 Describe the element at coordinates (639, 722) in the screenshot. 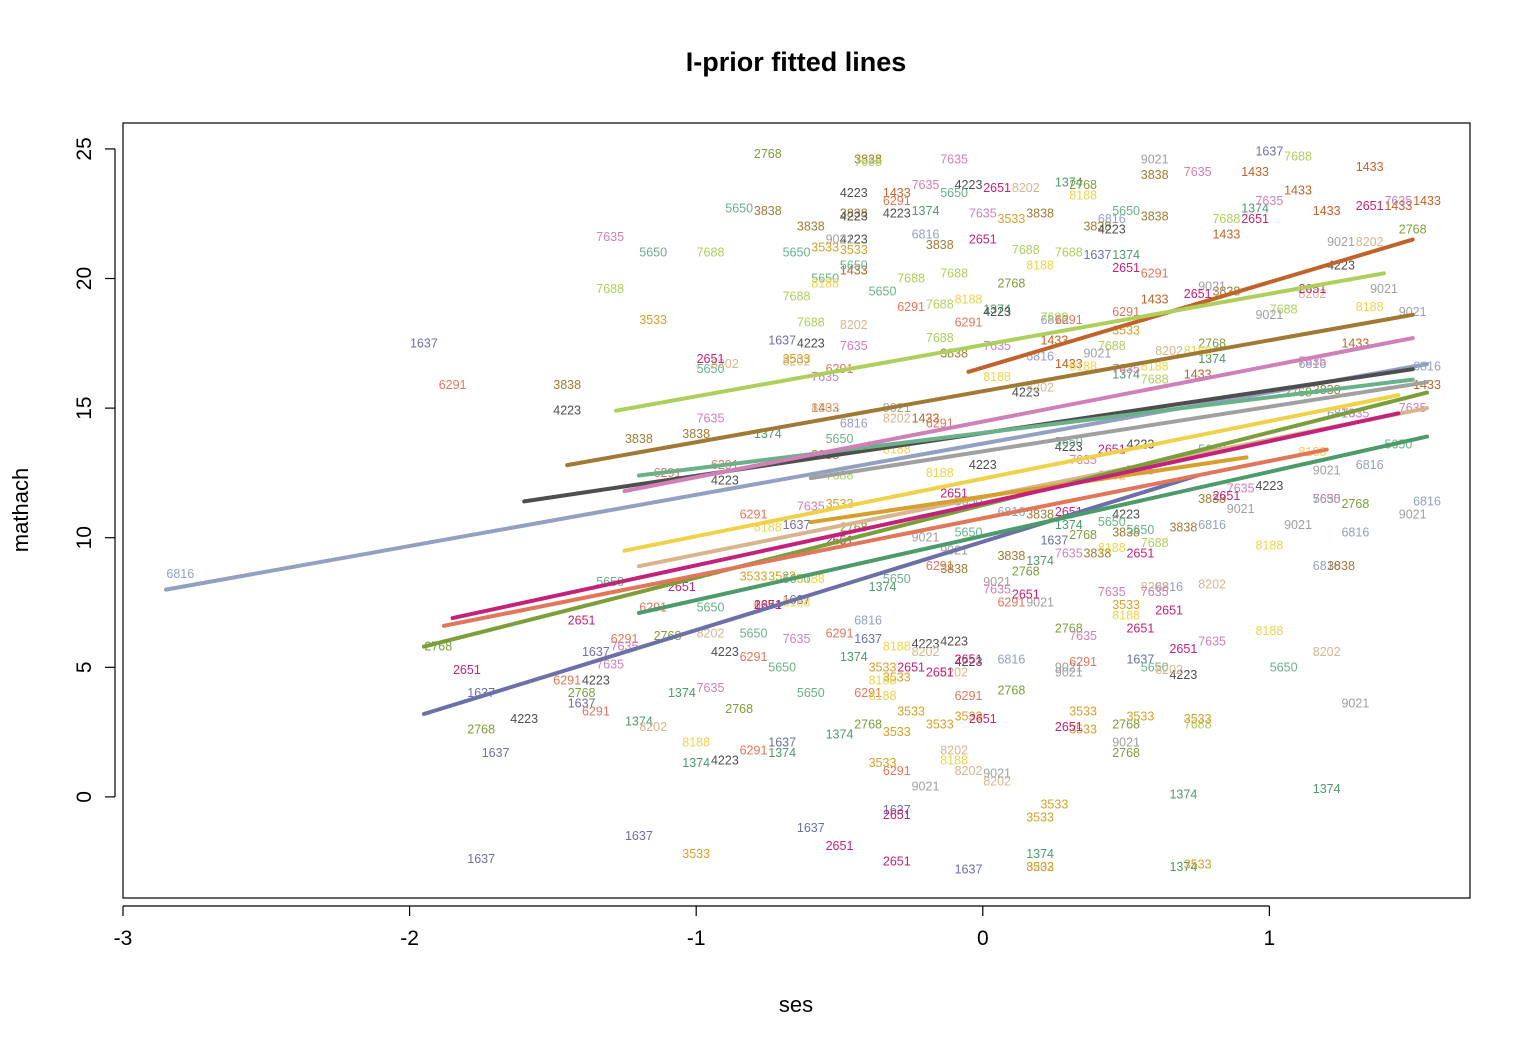

I see `point-label-1374-1: 1374` at that location.